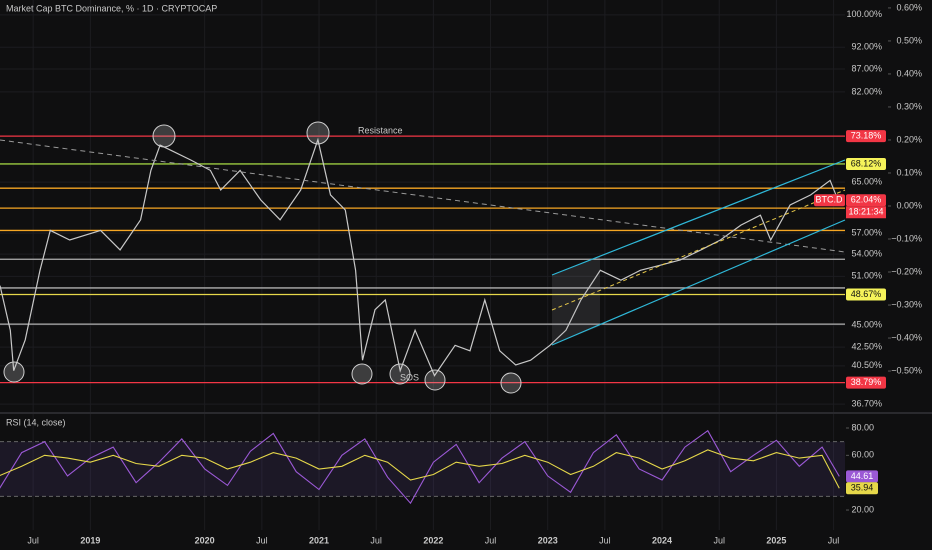 The height and width of the screenshot is (550, 932). What do you see at coordinates (909, 40) in the screenshot?
I see `y2-tick-label: 0.50%` at bounding box center [909, 40].